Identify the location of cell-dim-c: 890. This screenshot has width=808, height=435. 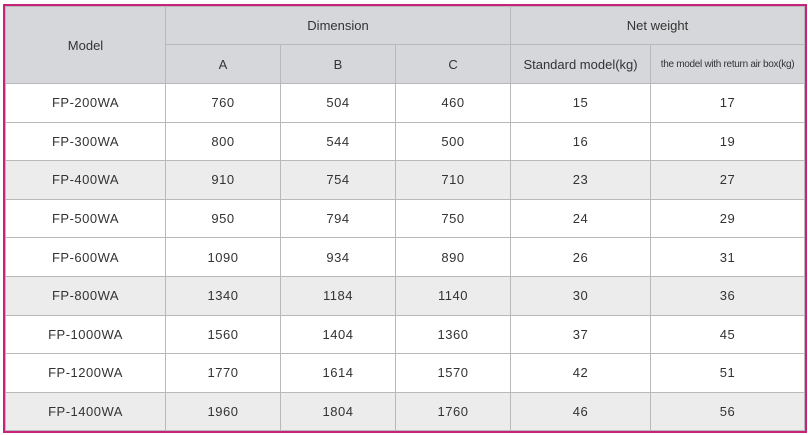
(453, 257).